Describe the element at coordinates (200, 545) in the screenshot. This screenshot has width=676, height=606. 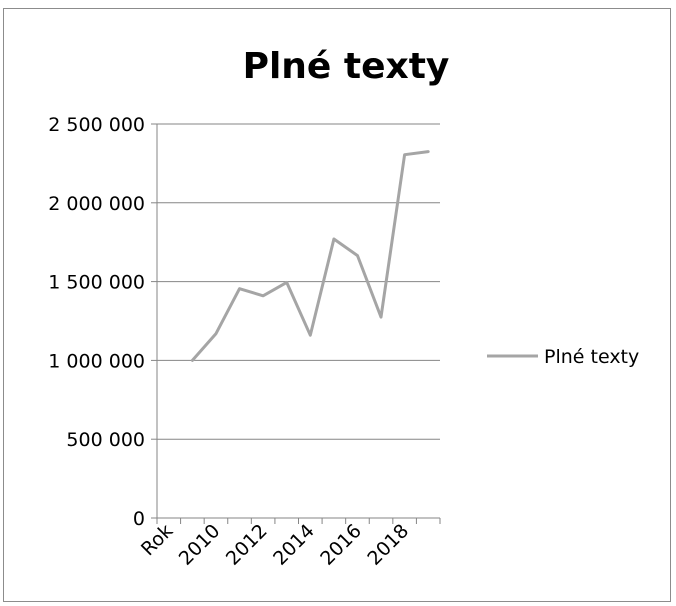
I see `x-tick-label: 2010` at that location.